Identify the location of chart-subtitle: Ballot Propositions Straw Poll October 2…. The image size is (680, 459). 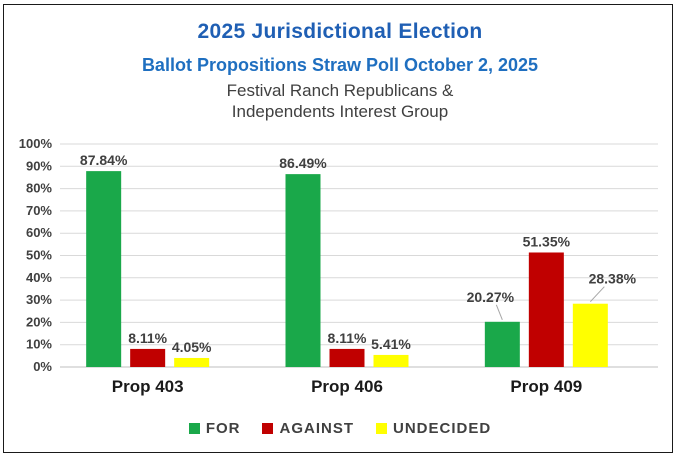
(340, 65).